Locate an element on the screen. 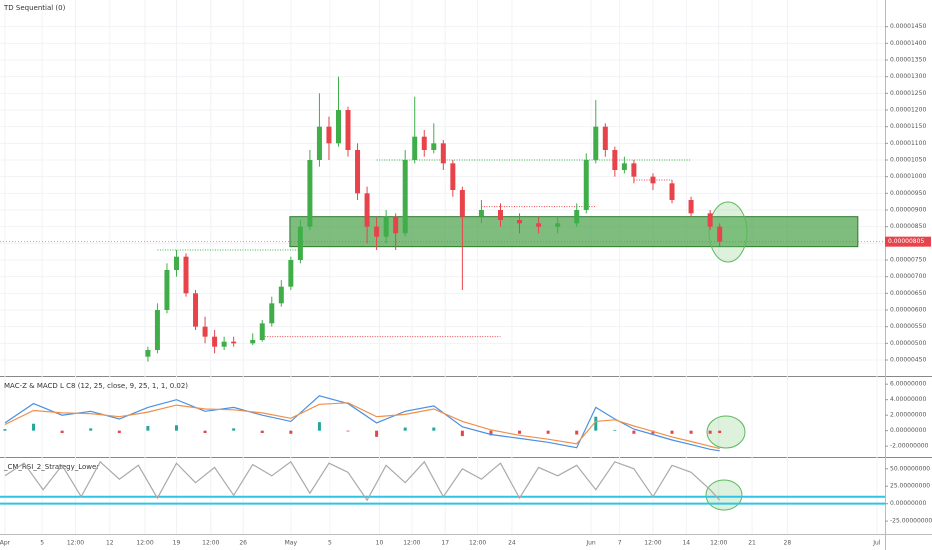 This screenshot has height=550, width=932. y-tick-label: -25.00000000 is located at coordinates (911, 521).